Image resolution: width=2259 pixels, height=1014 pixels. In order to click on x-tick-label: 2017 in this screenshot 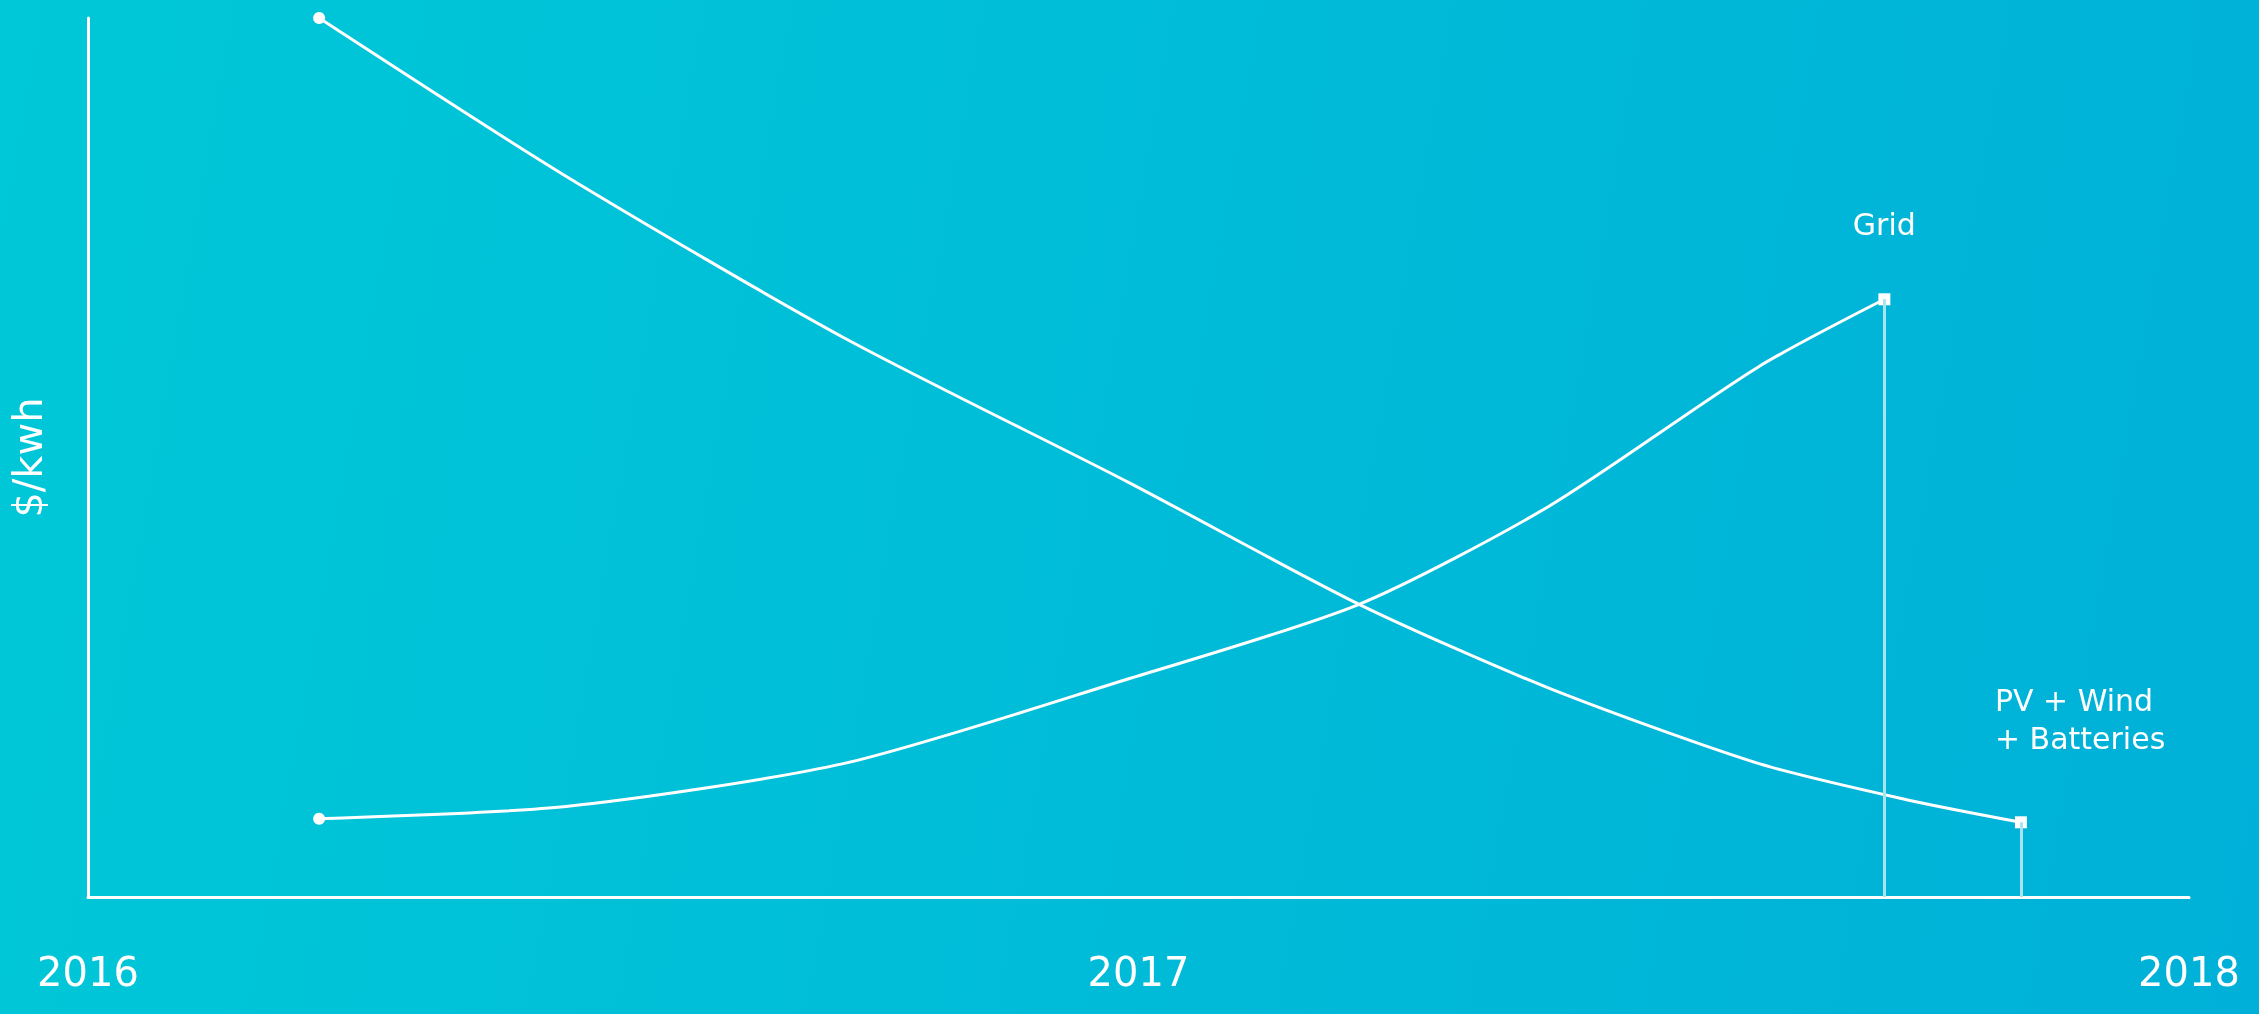, I will do `click(1138, 972)`.